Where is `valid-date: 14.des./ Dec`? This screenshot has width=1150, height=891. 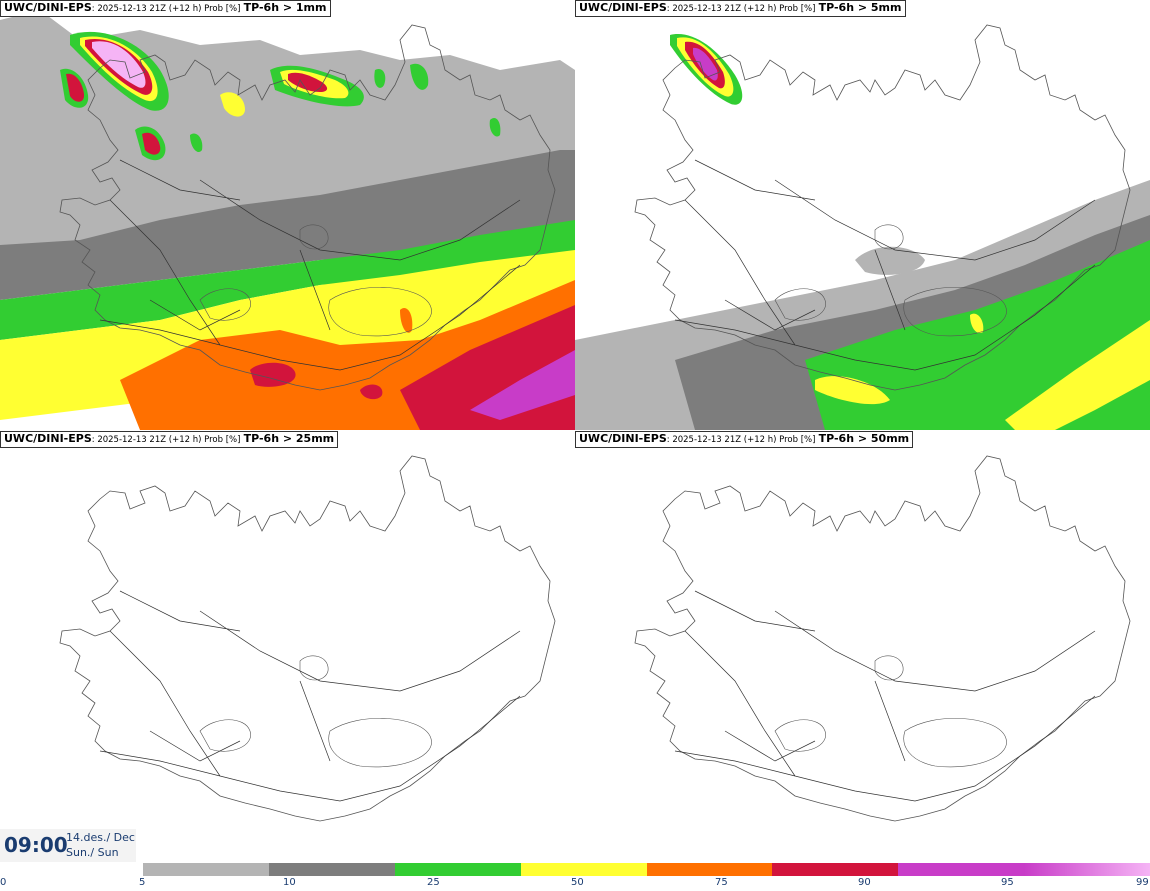 valid-date: 14.des./ Dec is located at coordinates (100, 837).